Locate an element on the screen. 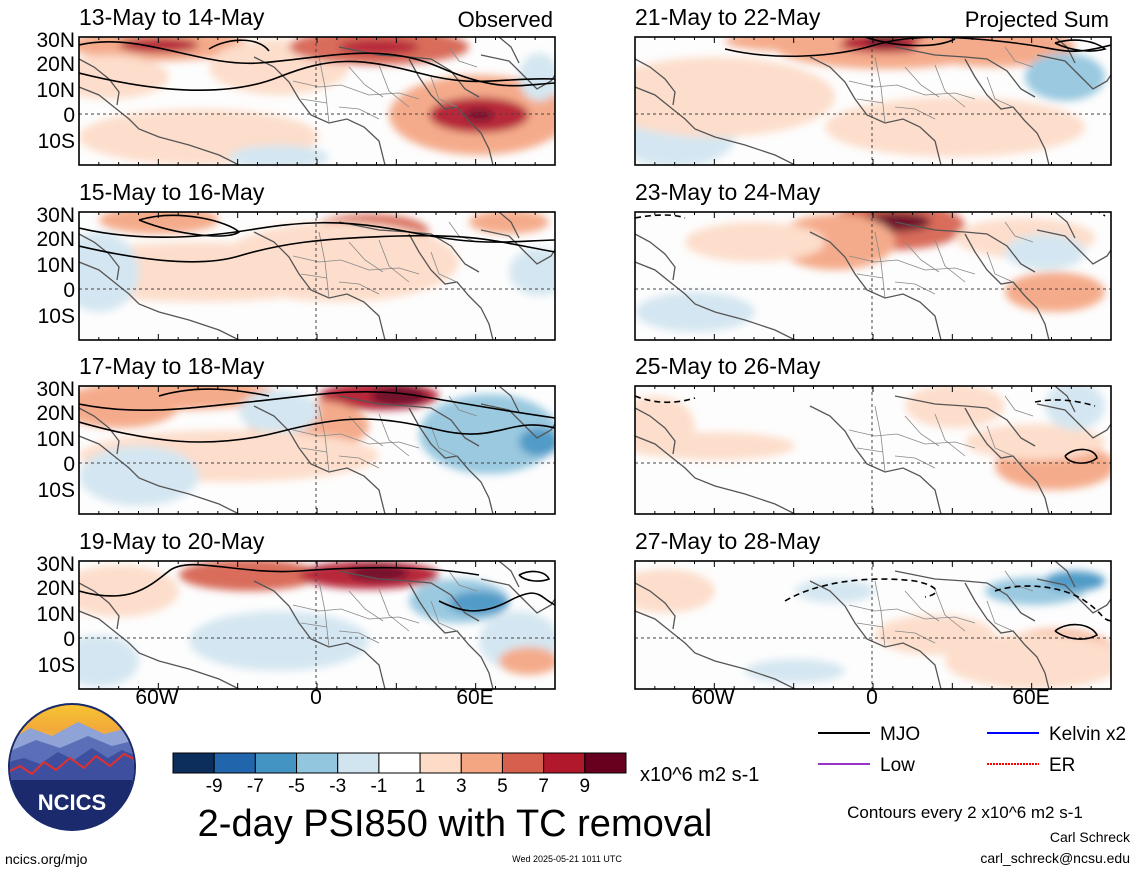 The height and width of the screenshot is (872, 1135). colorbar-tick-label: 5 is located at coordinates (502, 786).